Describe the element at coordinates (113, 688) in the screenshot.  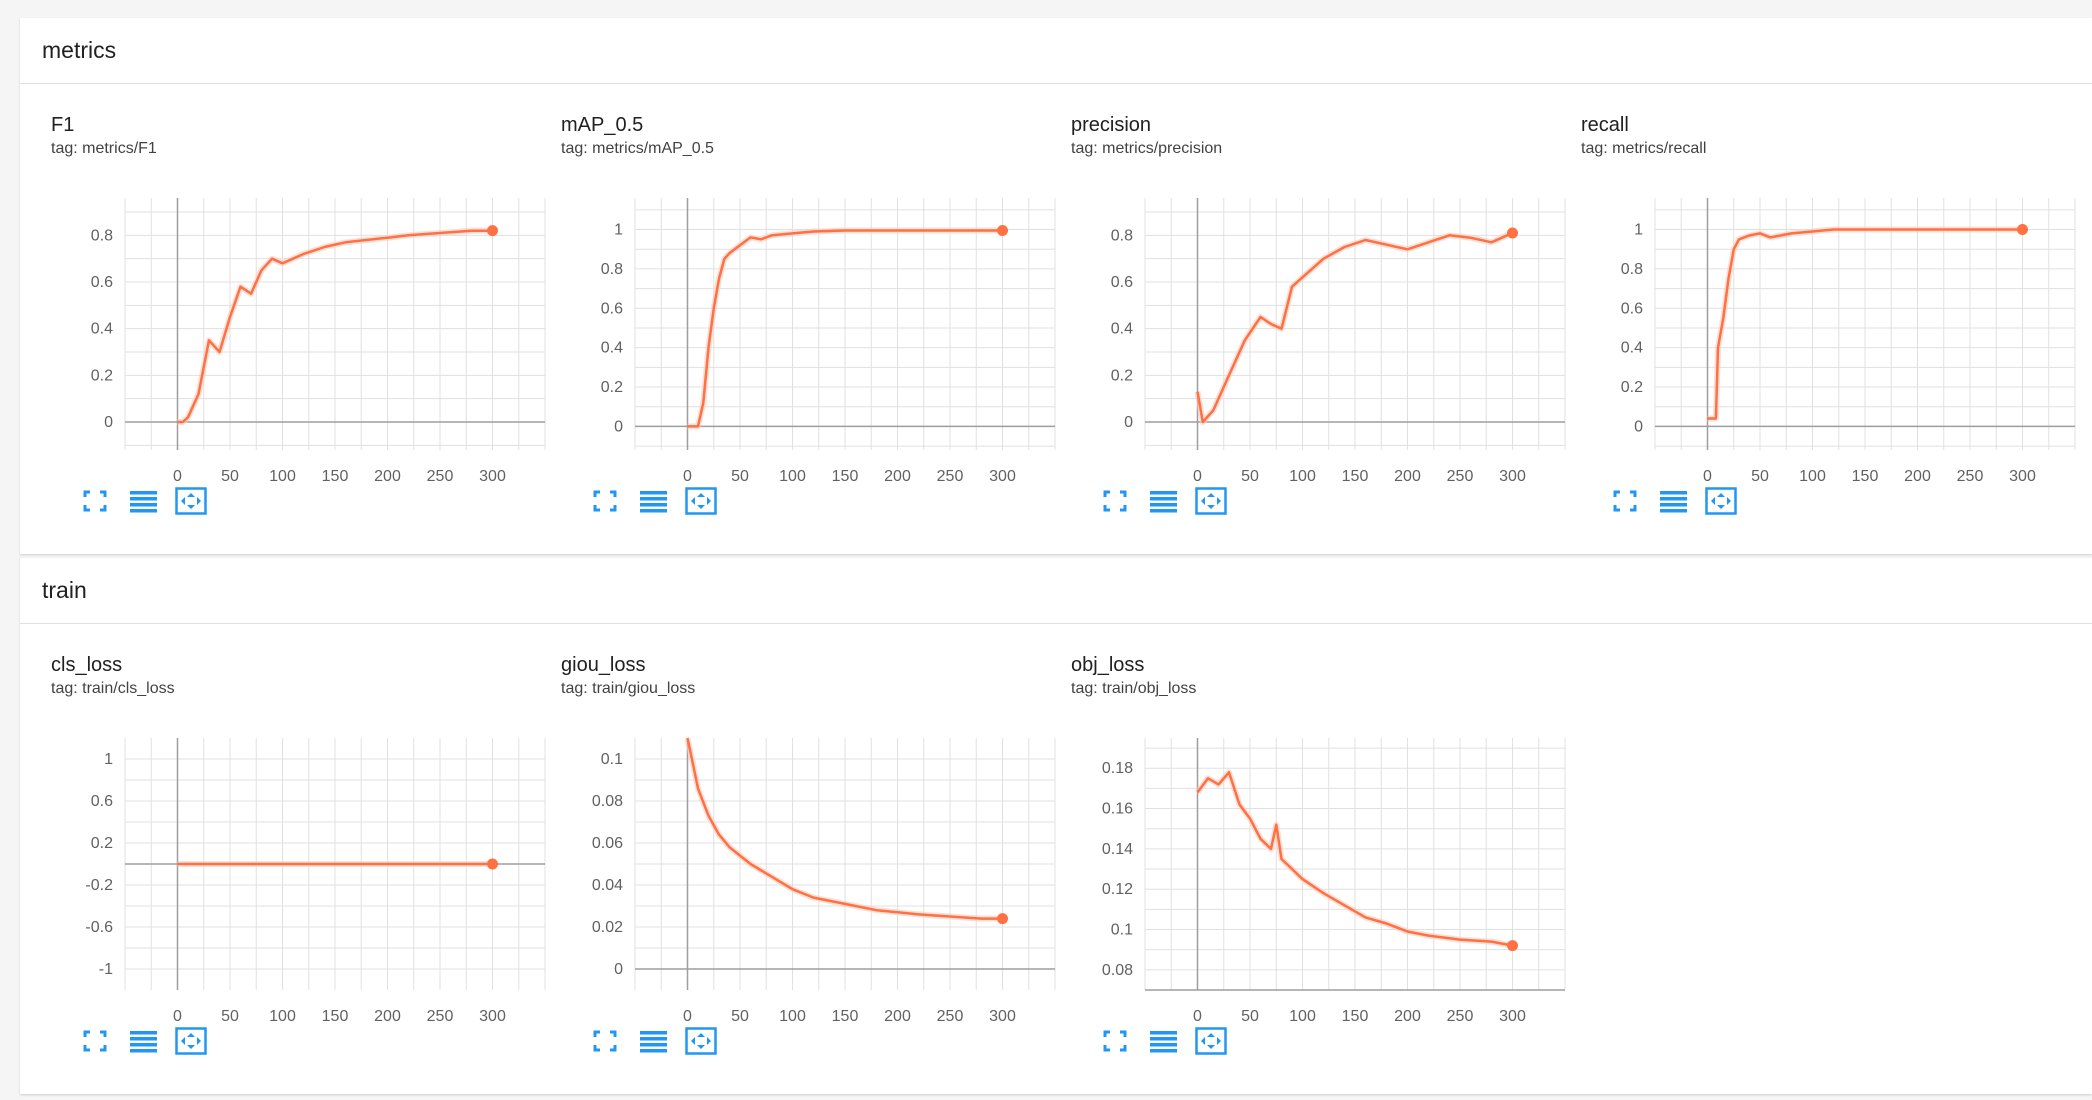
I see `chart-tag: tag: train/cls_loss` at that location.